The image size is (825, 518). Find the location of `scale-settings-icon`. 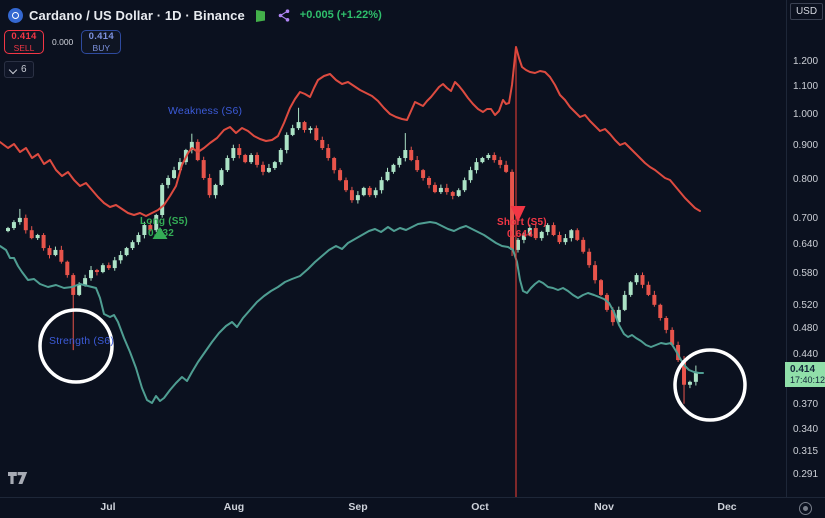

scale-settings-icon is located at coordinates (805, 508).